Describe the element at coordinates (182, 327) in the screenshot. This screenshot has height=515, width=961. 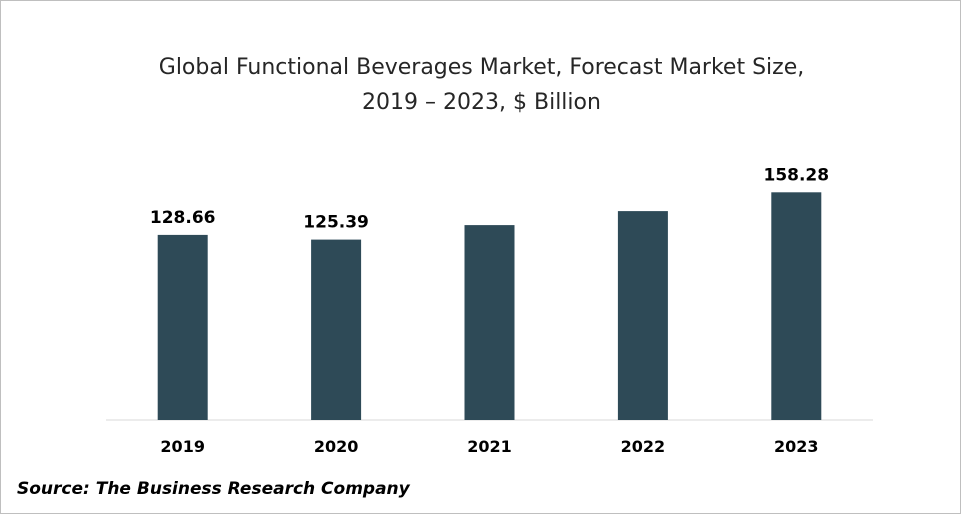
I see `bar-2019` at that location.